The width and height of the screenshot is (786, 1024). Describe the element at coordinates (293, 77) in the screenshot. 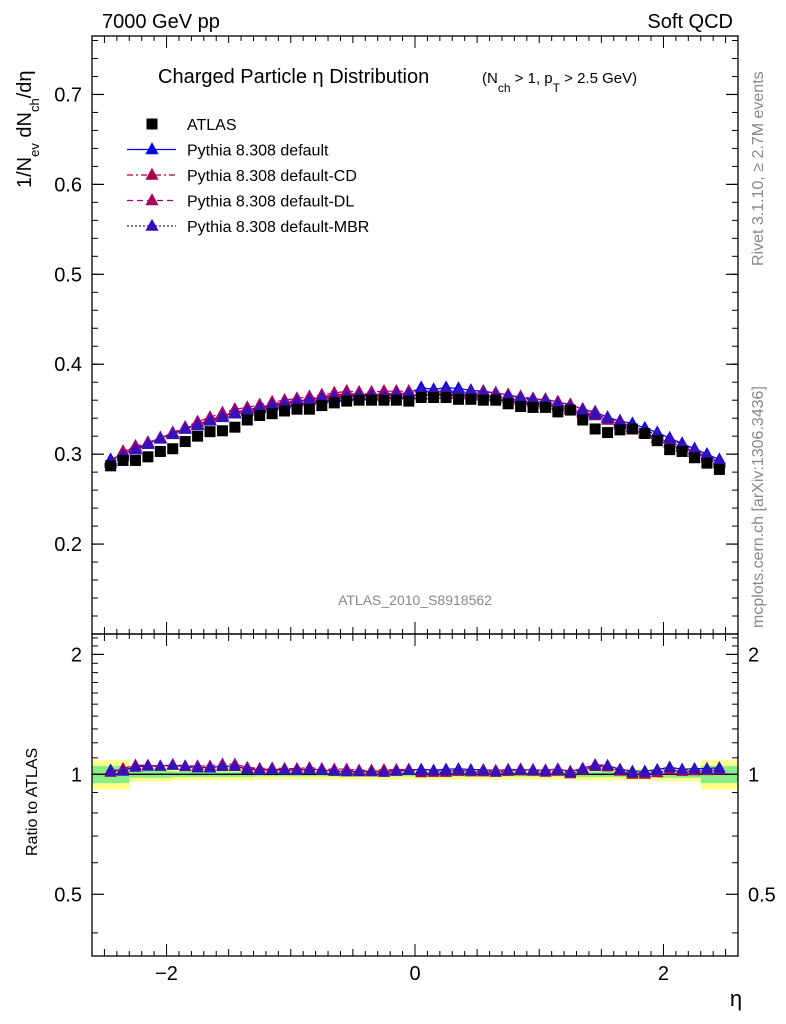

I see `chart-title: Charged Particle η Distribution` at that location.